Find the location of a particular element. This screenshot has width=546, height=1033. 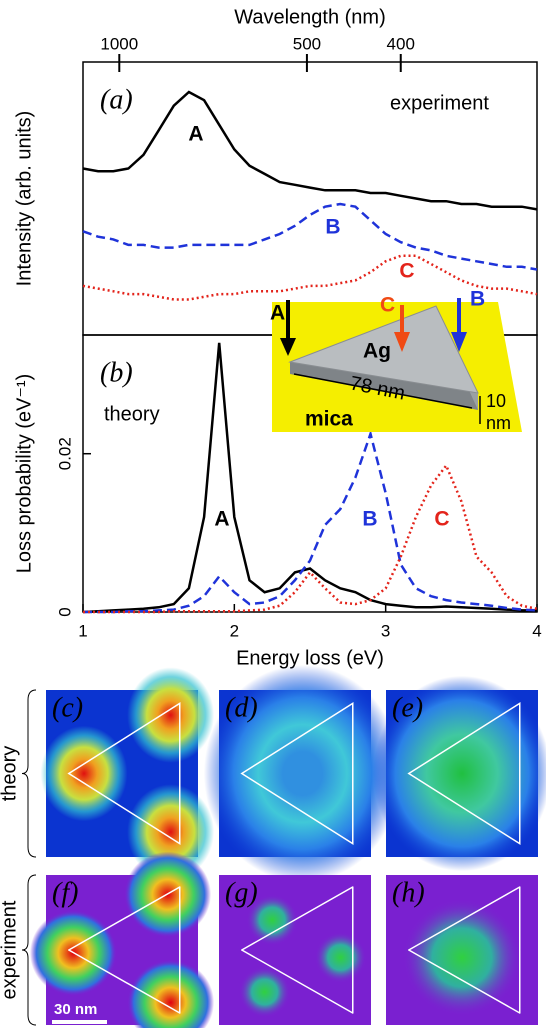

scale-bar-label: 30 nm is located at coordinates (75, 1009).